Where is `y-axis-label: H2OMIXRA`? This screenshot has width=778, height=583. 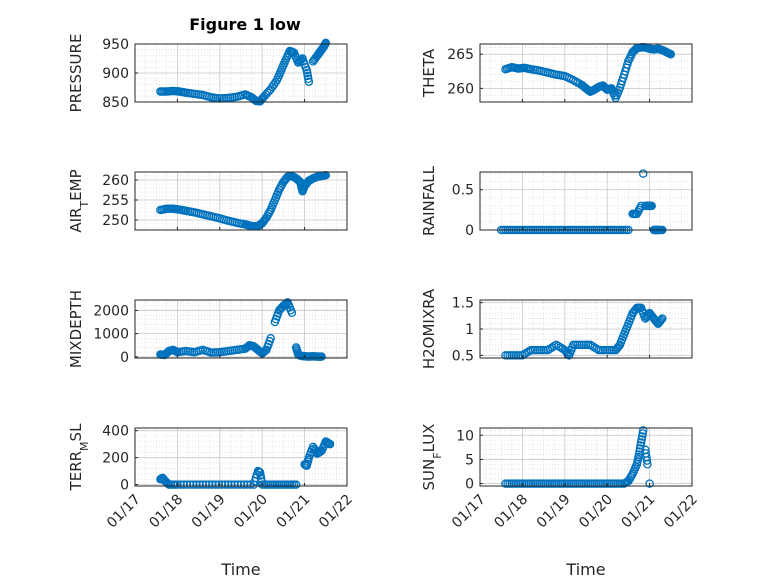 y-axis-label: H2OMIXRA is located at coordinates (429, 328).